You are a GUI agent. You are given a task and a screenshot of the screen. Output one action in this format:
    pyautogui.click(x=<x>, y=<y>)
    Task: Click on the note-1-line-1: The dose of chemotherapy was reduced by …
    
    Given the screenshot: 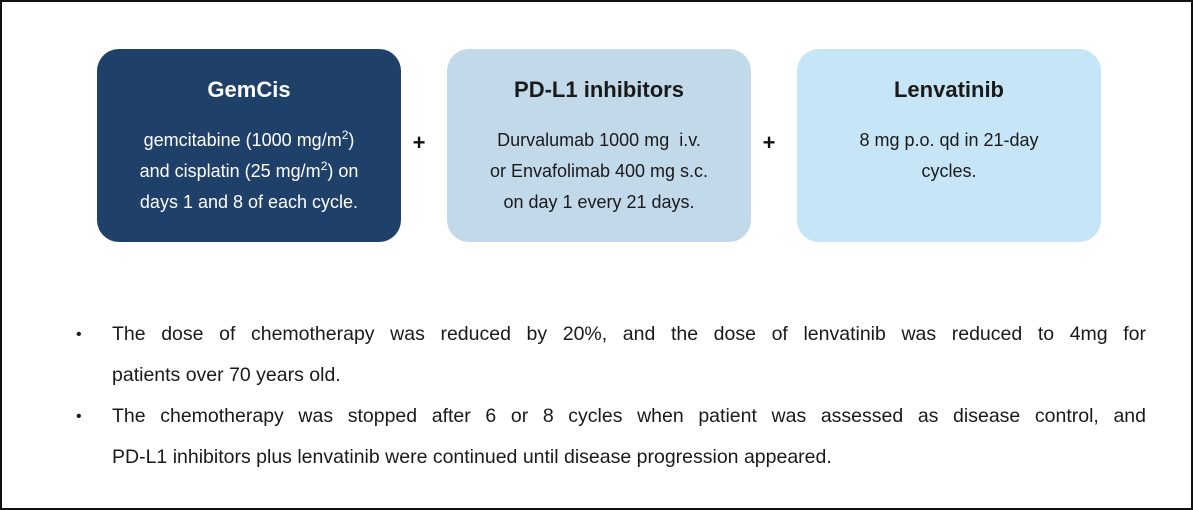 What is the action you would take?
    pyautogui.click(x=629, y=334)
    